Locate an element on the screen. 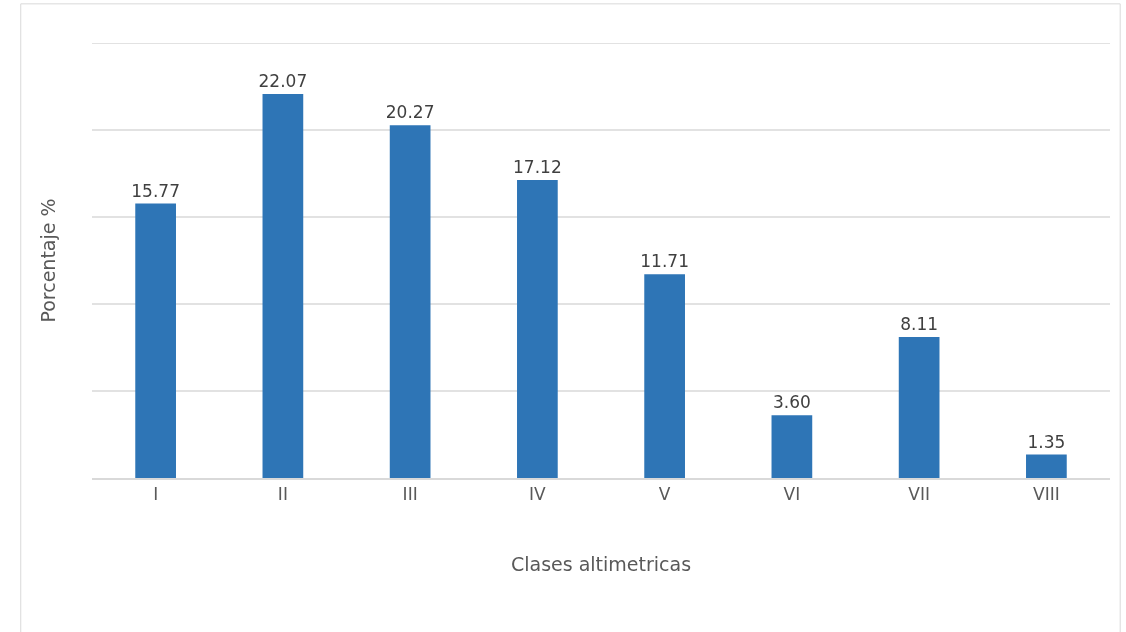 The image size is (1126, 632). data-label: 15.77 is located at coordinates (155, 190).